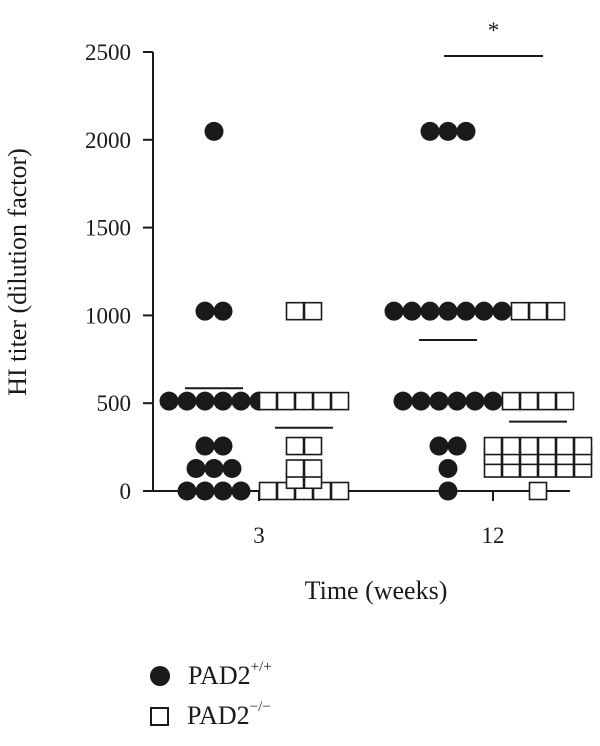 This screenshot has height=746, width=600. Describe the element at coordinates (493, 535) in the screenshot. I see `x-tick-label: 12` at that location.